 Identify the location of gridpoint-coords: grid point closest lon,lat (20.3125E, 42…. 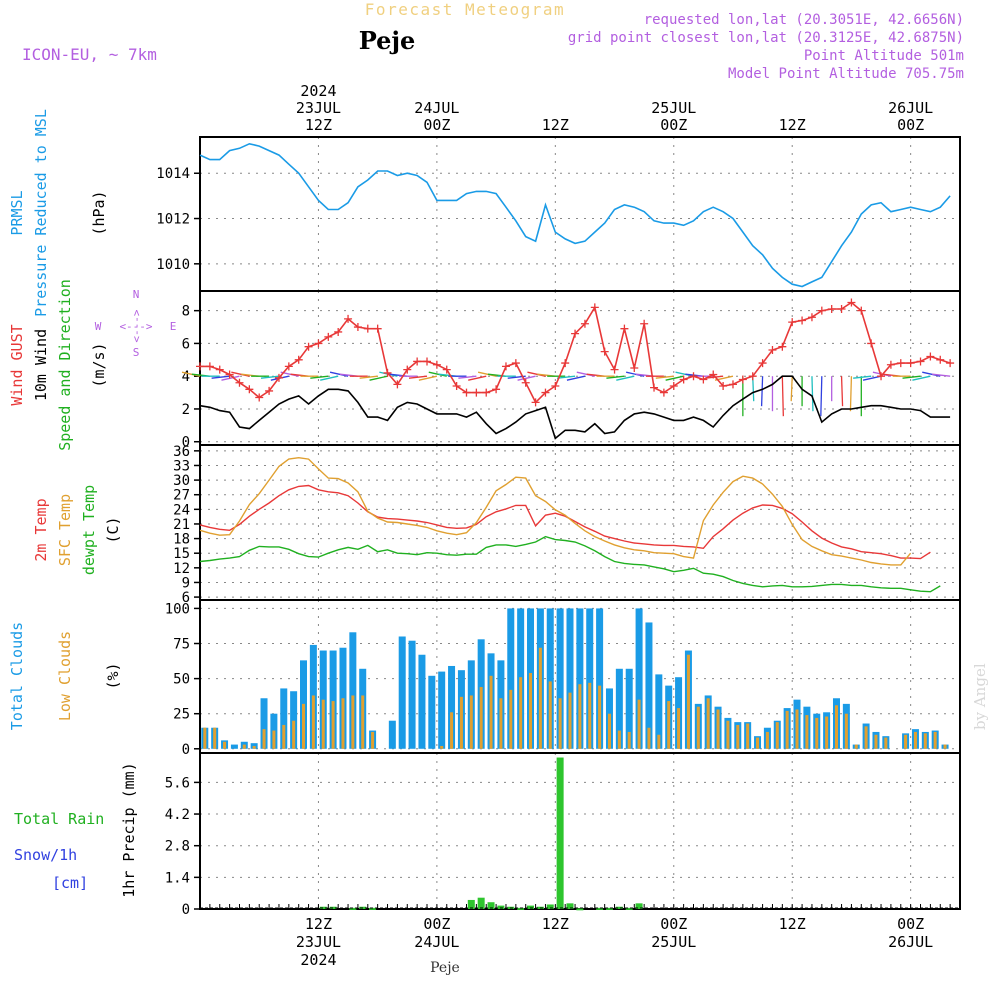
(766, 38).